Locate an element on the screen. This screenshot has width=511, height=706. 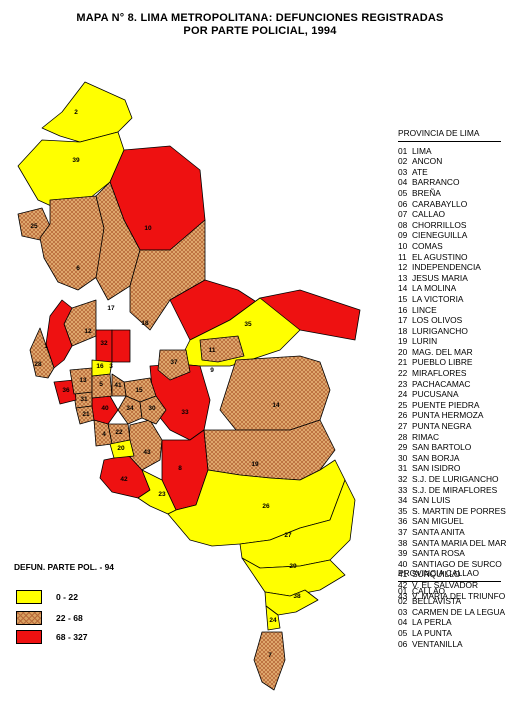
district-label-33: 33 is located at coordinates (185, 412).